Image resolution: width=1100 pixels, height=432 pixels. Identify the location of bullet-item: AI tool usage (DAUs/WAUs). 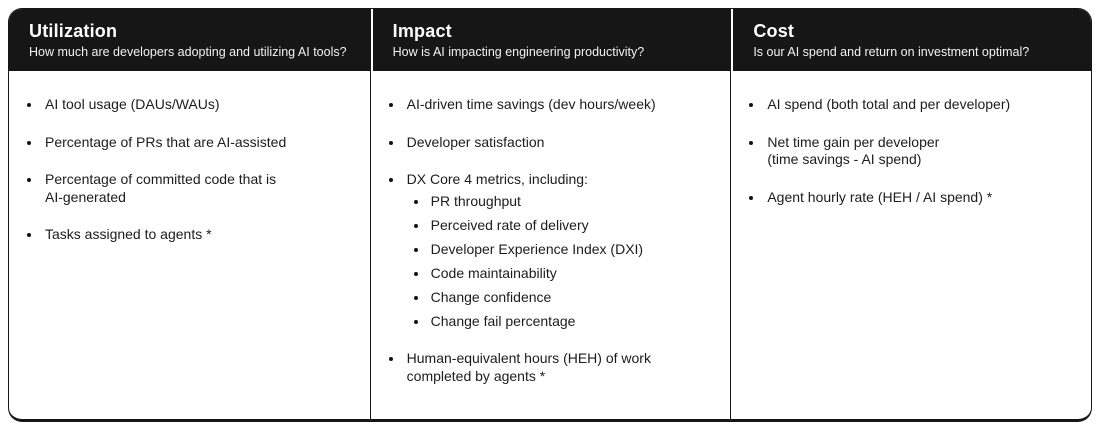
(198, 105).